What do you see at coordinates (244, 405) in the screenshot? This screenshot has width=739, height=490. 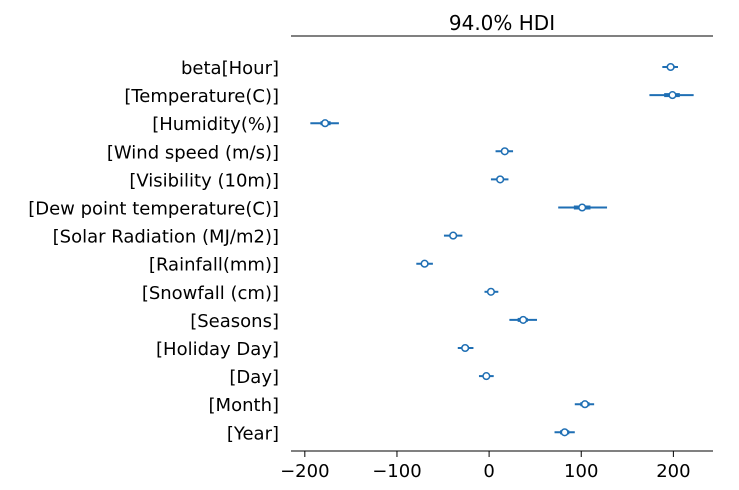 I see `row-label: [Month]` at bounding box center [244, 405].